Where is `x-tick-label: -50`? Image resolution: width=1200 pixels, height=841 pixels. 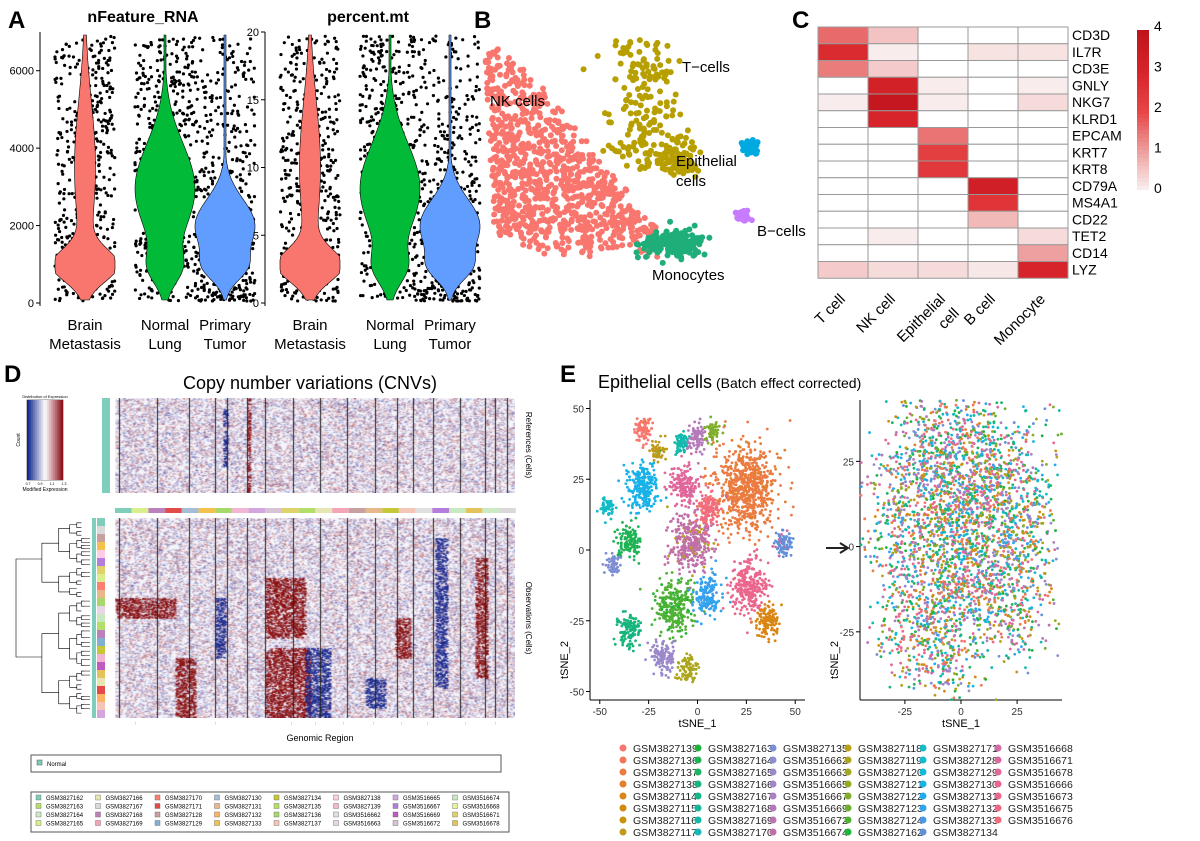 x-tick-label: -50 is located at coordinates (600, 712).